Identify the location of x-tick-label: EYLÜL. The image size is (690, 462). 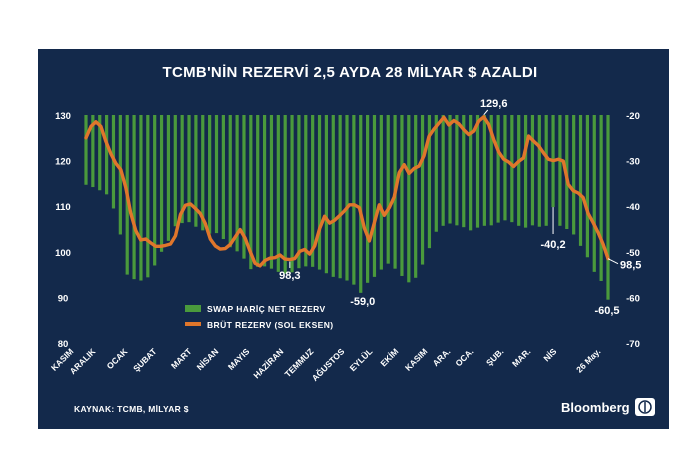
(361, 359).